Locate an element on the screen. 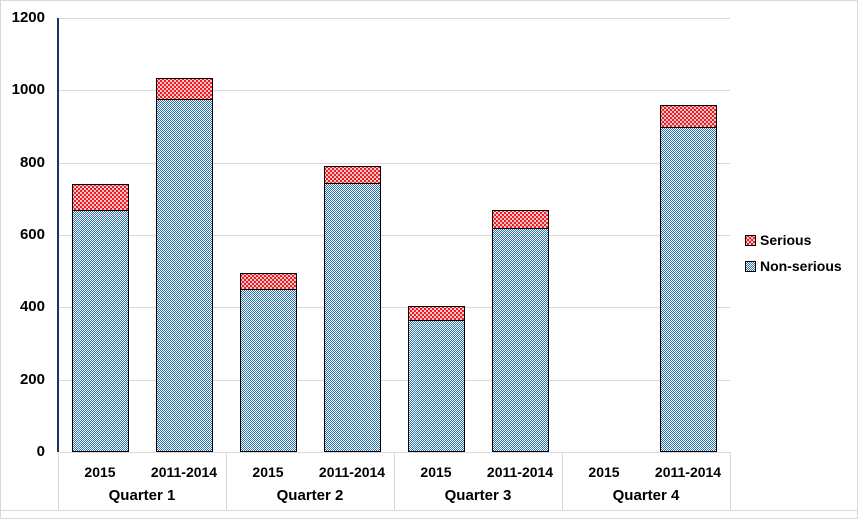 Image resolution: width=858 pixels, height=519 pixels. bar-segment-quarter-4-2011-2014-serious is located at coordinates (688, 116).